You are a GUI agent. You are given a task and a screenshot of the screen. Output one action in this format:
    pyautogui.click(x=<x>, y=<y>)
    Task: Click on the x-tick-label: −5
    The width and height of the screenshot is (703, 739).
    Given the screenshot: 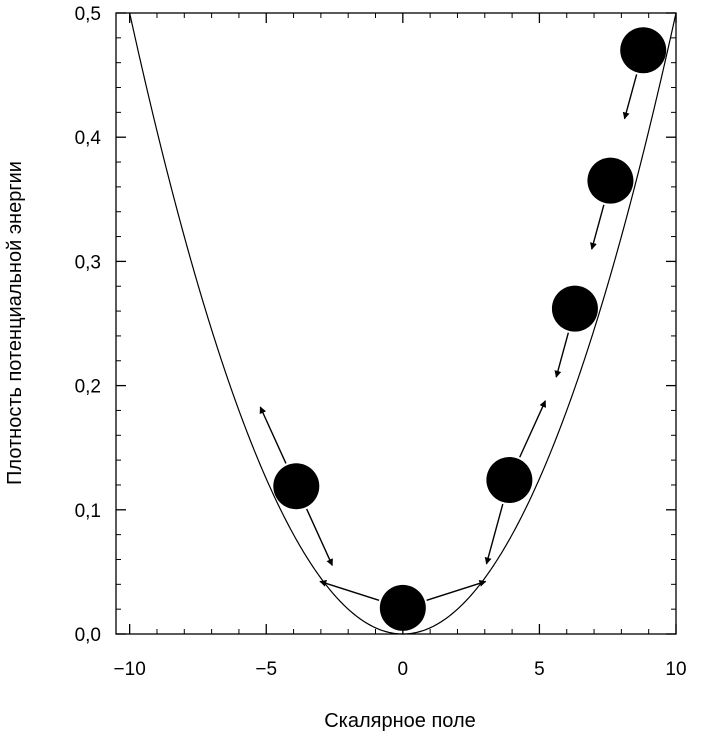 What is the action you would take?
    pyautogui.click(x=266, y=669)
    